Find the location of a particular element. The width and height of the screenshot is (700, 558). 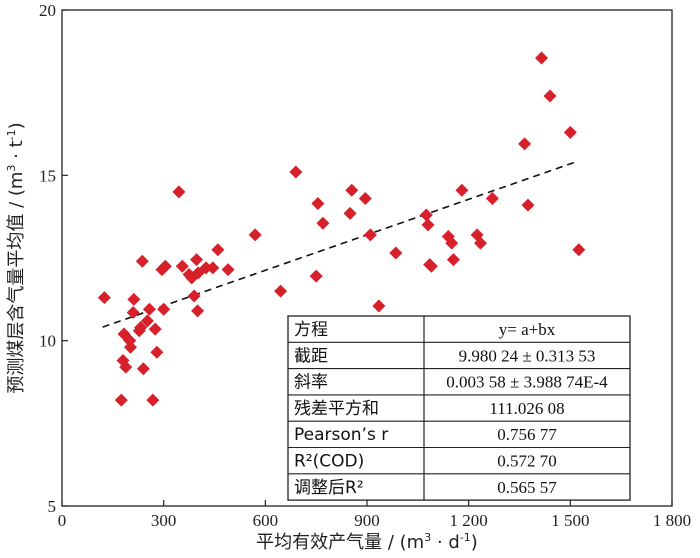

x-tick-label: 900 is located at coordinates (367, 520).